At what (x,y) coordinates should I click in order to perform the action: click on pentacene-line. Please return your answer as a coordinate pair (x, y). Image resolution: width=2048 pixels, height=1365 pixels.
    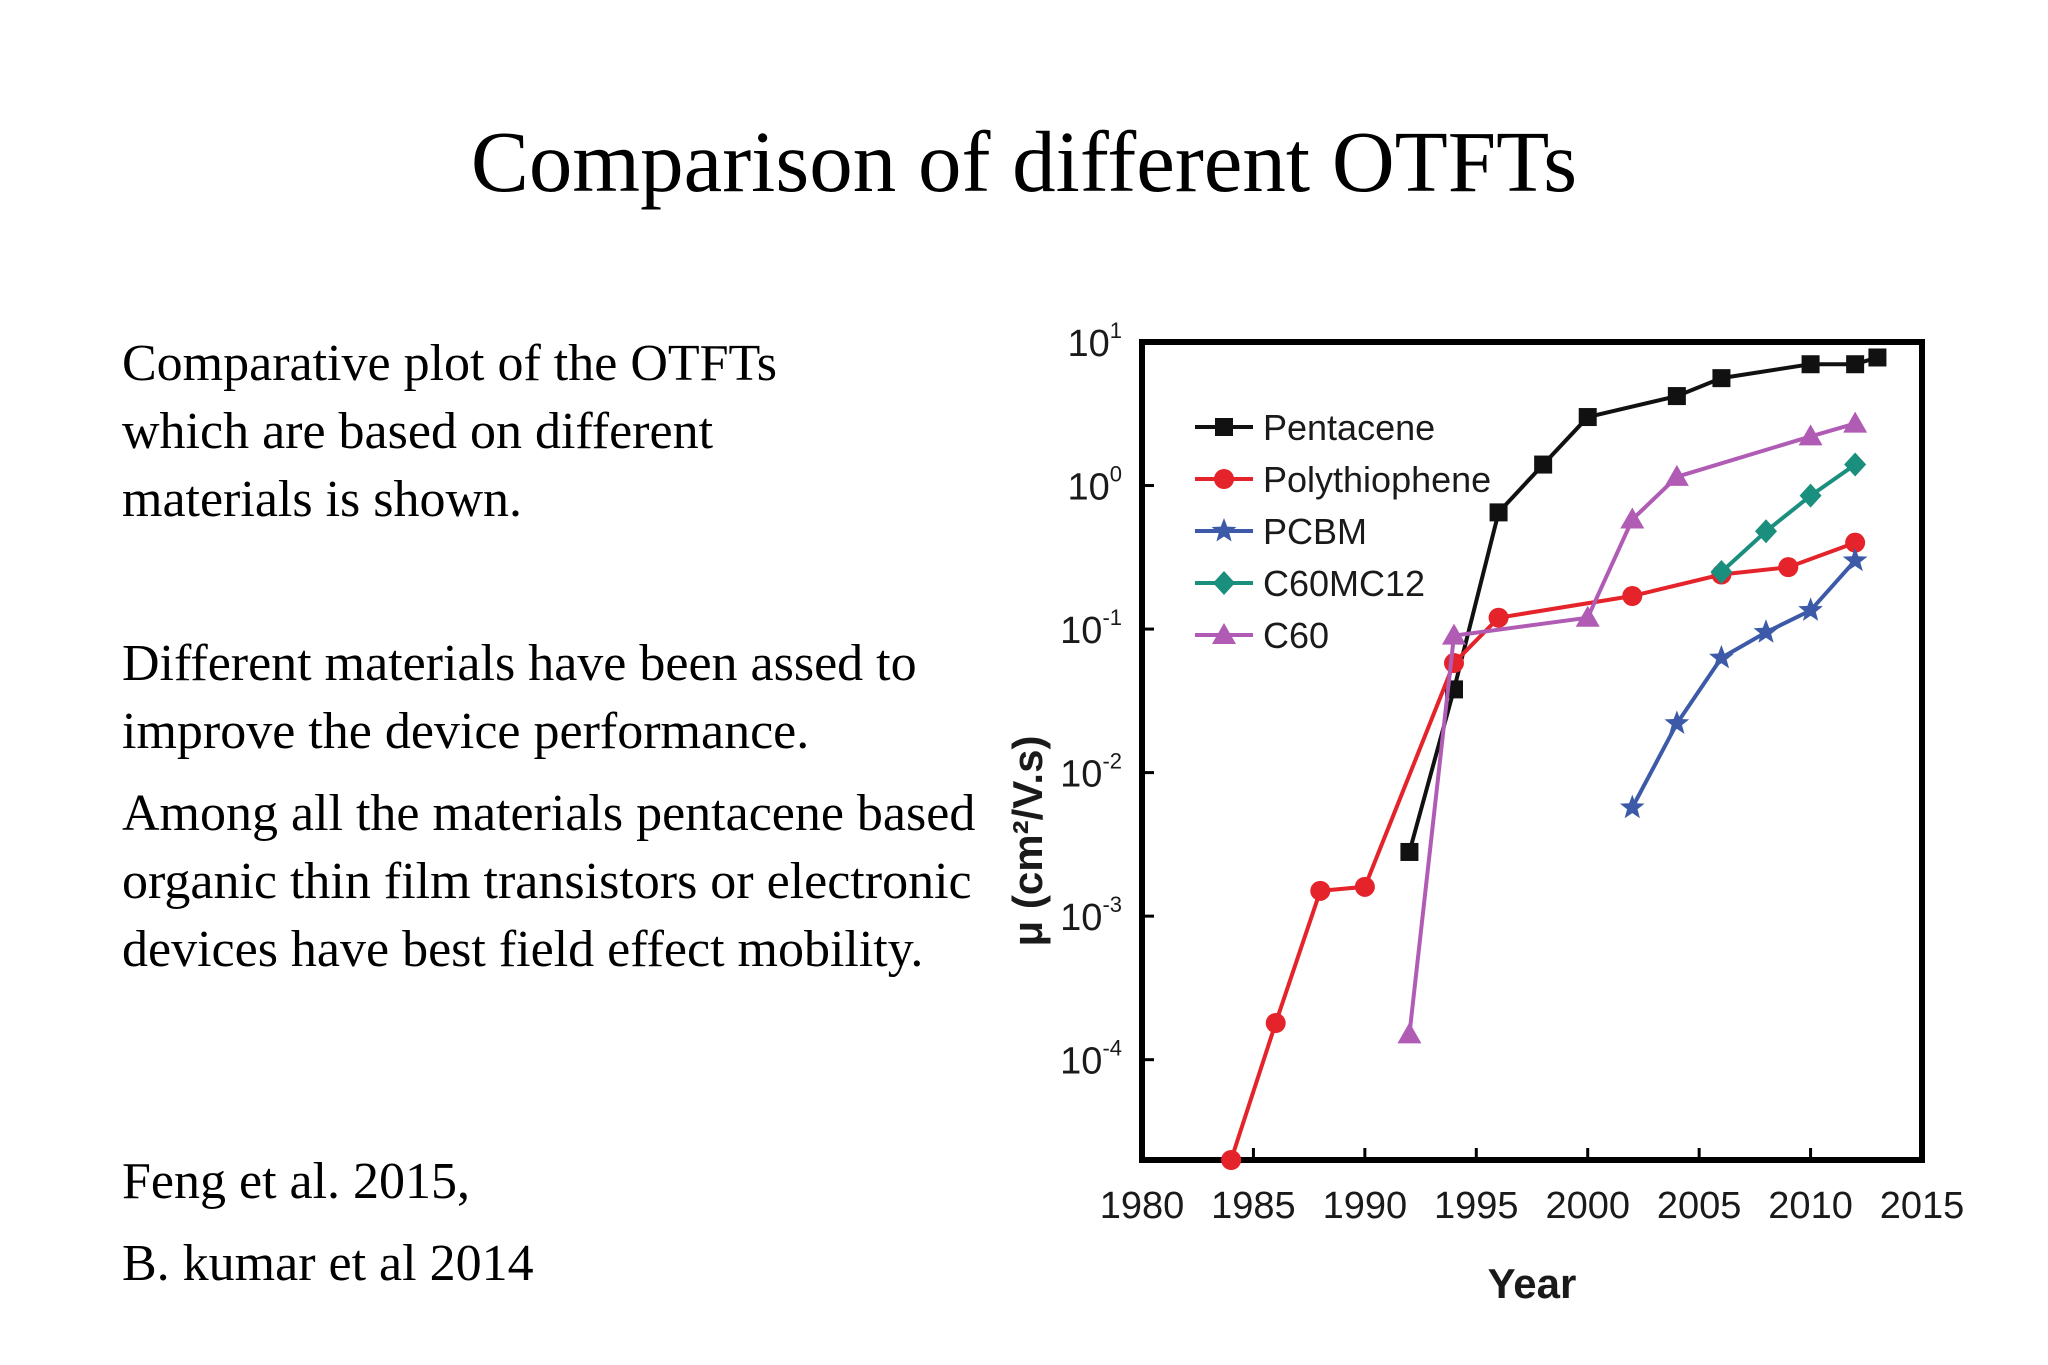
    Looking at the image, I should click on (1642, 604).